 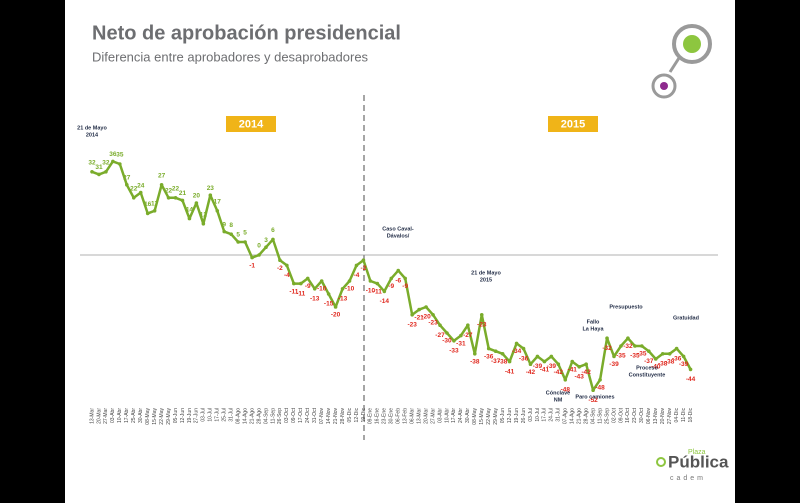 I want to click on x-tick-label: 08-Ago, so click(x=238, y=416).